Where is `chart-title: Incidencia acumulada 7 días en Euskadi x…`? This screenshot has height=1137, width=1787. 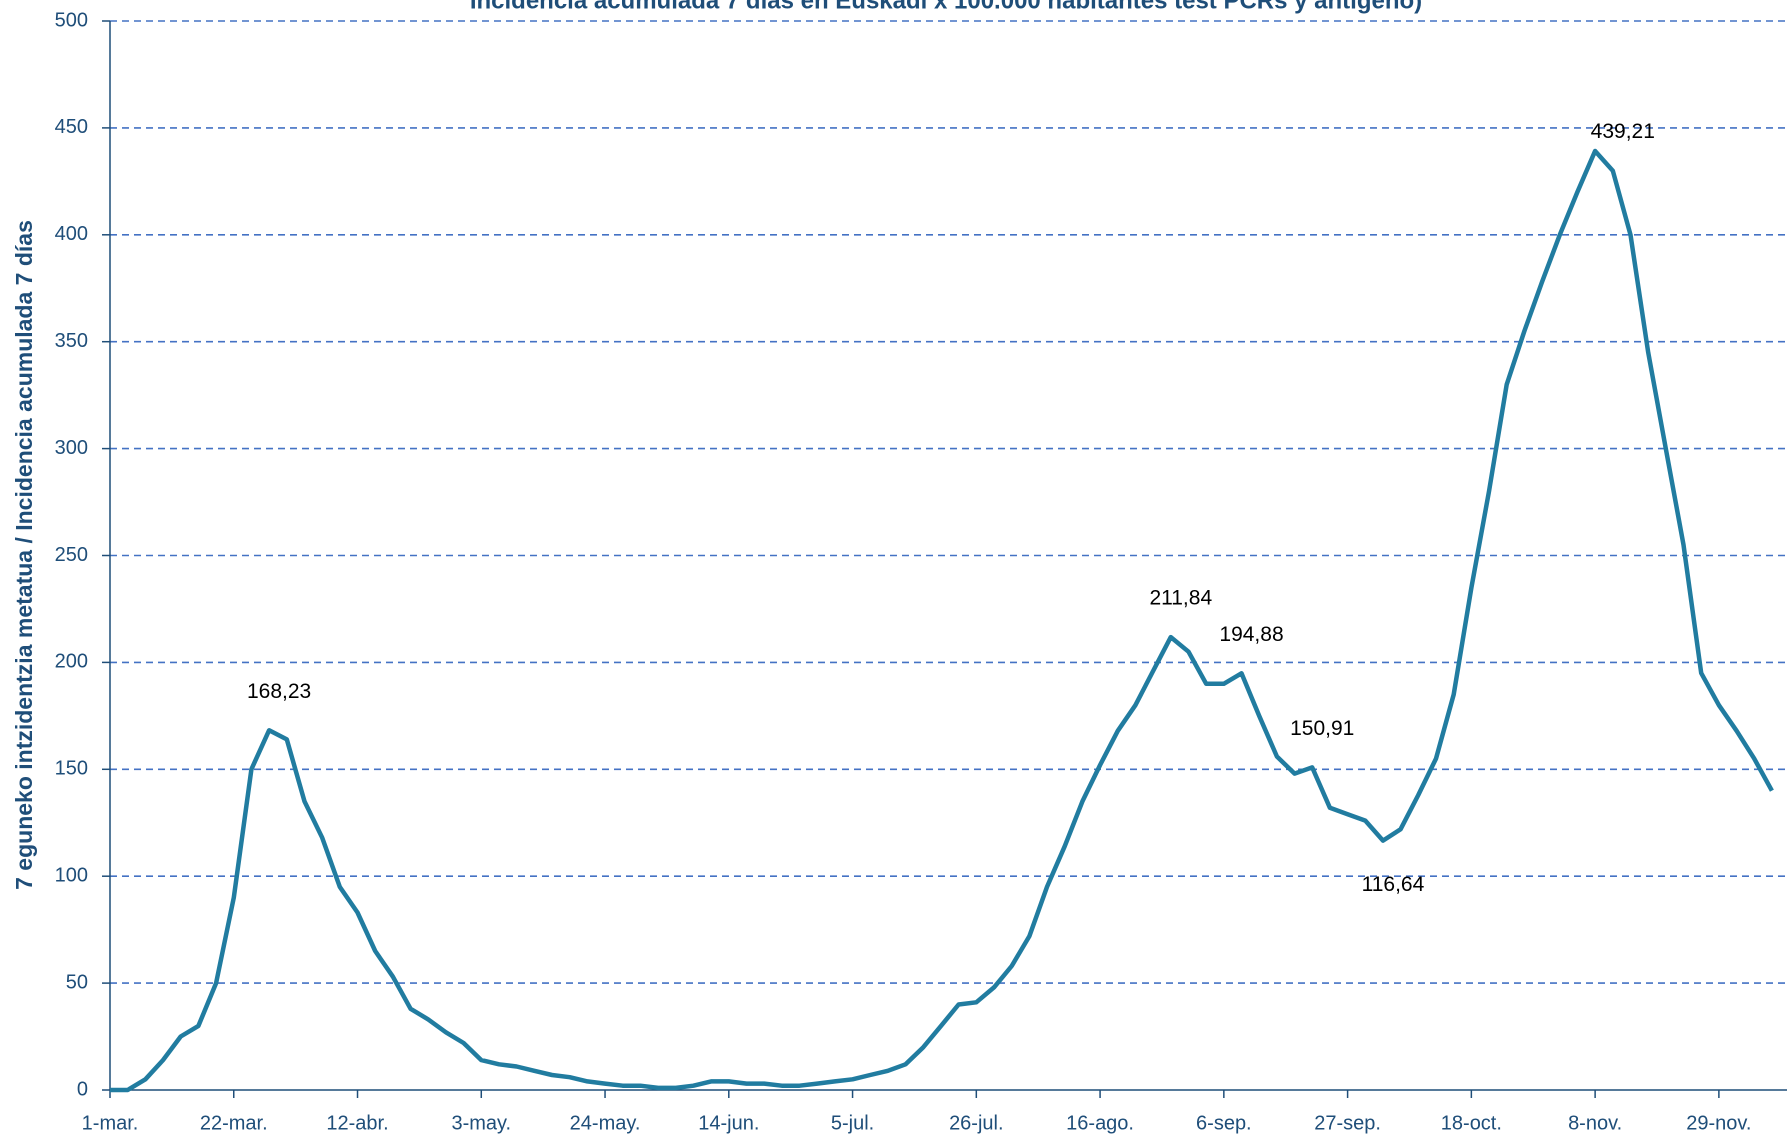
chart-title: Incidencia acumulada 7 días en Euskadi x… is located at coordinates (946, 7).